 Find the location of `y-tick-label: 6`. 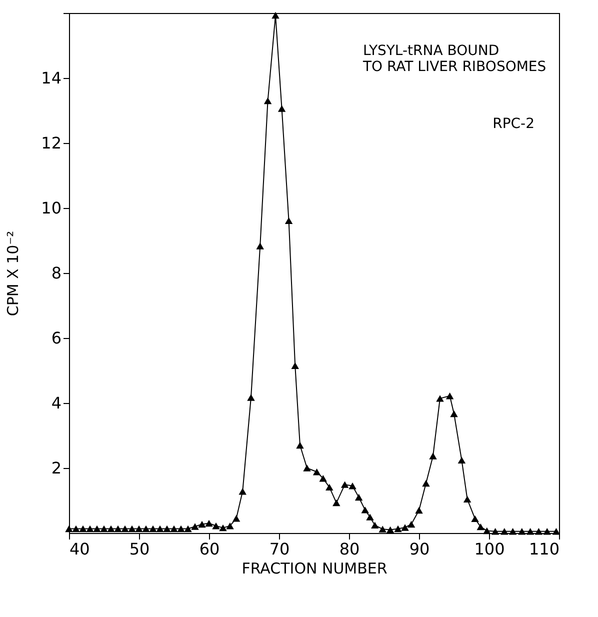

y-tick-label: 6 is located at coordinates (56, 338).